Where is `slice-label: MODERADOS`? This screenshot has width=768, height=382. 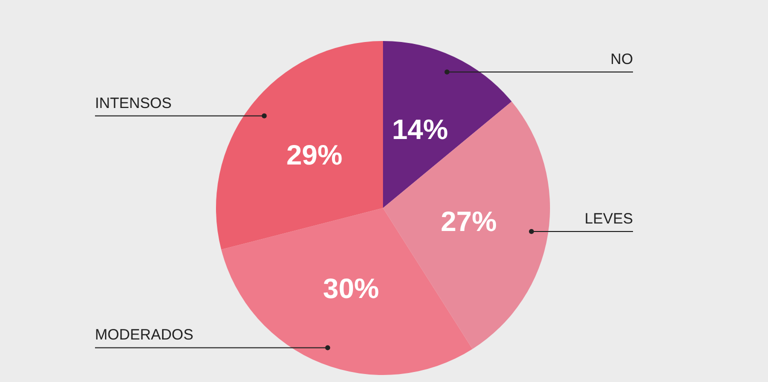 slice-label: MODERADOS is located at coordinates (144, 335).